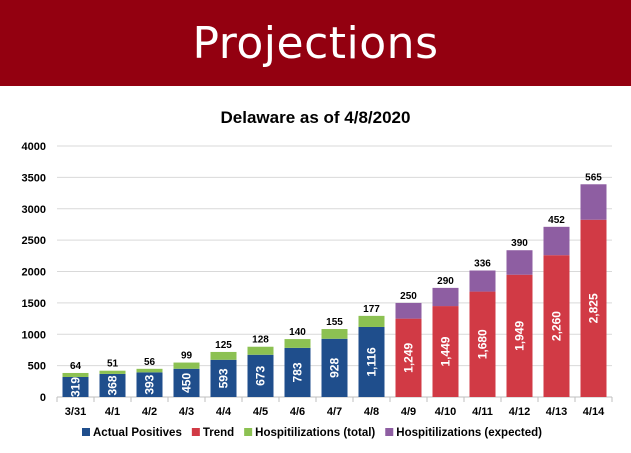 This screenshot has width=631, height=453. I want to click on bar-value-label: 2,260, so click(557, 326).